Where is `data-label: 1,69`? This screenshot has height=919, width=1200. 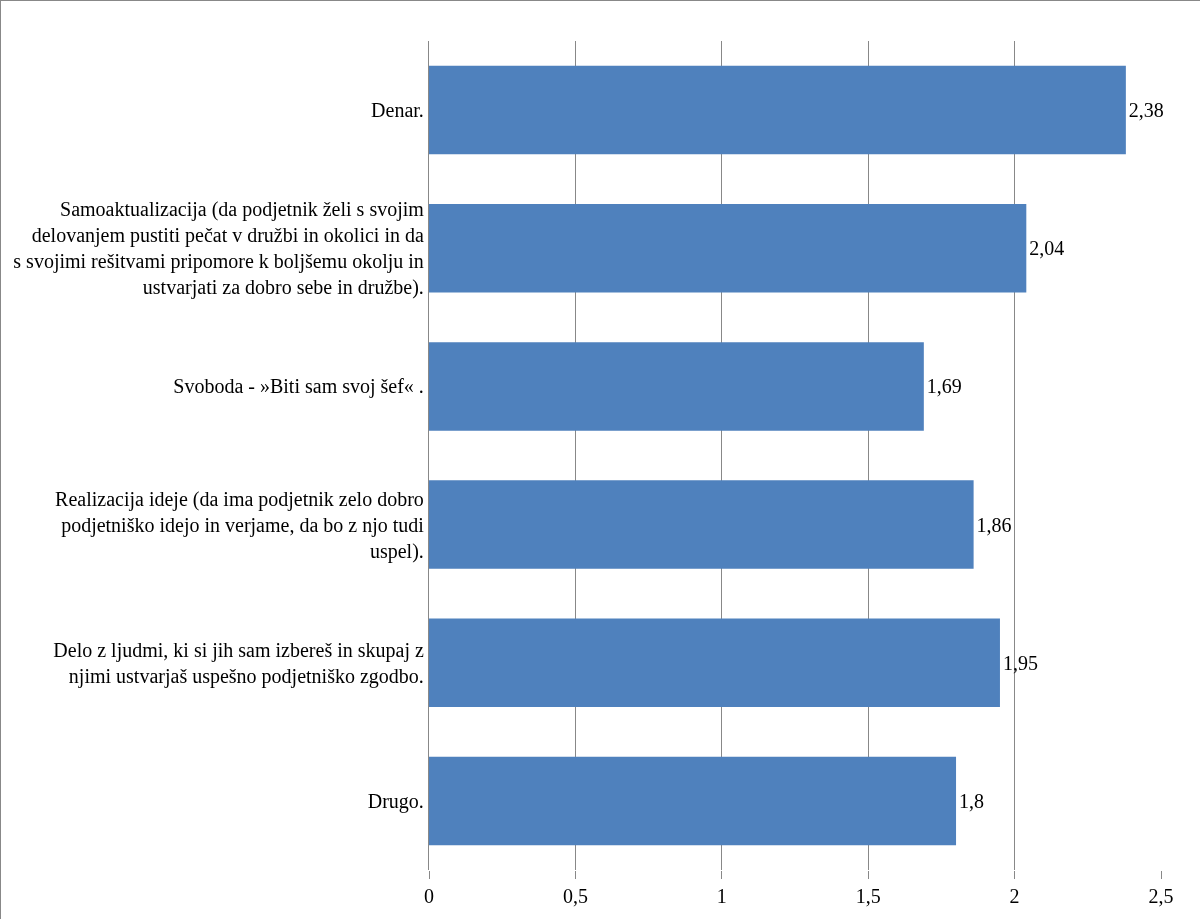
data-label: 1,69 is located at coordinates (944, 386).